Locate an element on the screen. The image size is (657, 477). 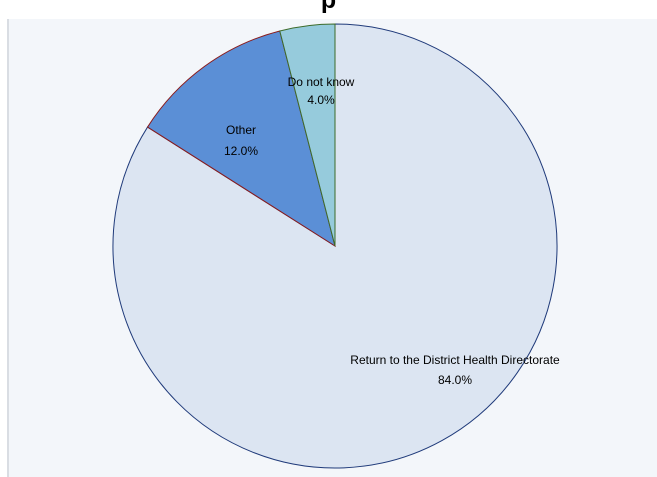
slice-value-label: 84.0% is located at coordinates (455, 380).